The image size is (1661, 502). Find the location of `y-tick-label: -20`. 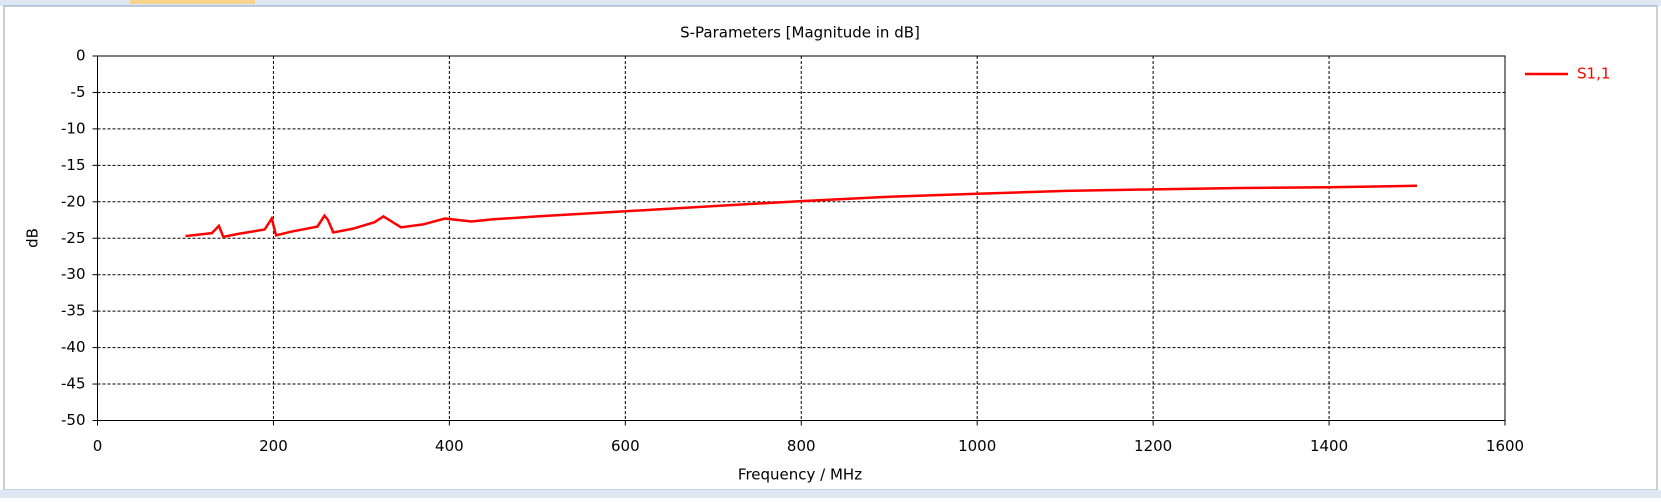

y-tick-label: -20 is located at coordinates (73, 201).